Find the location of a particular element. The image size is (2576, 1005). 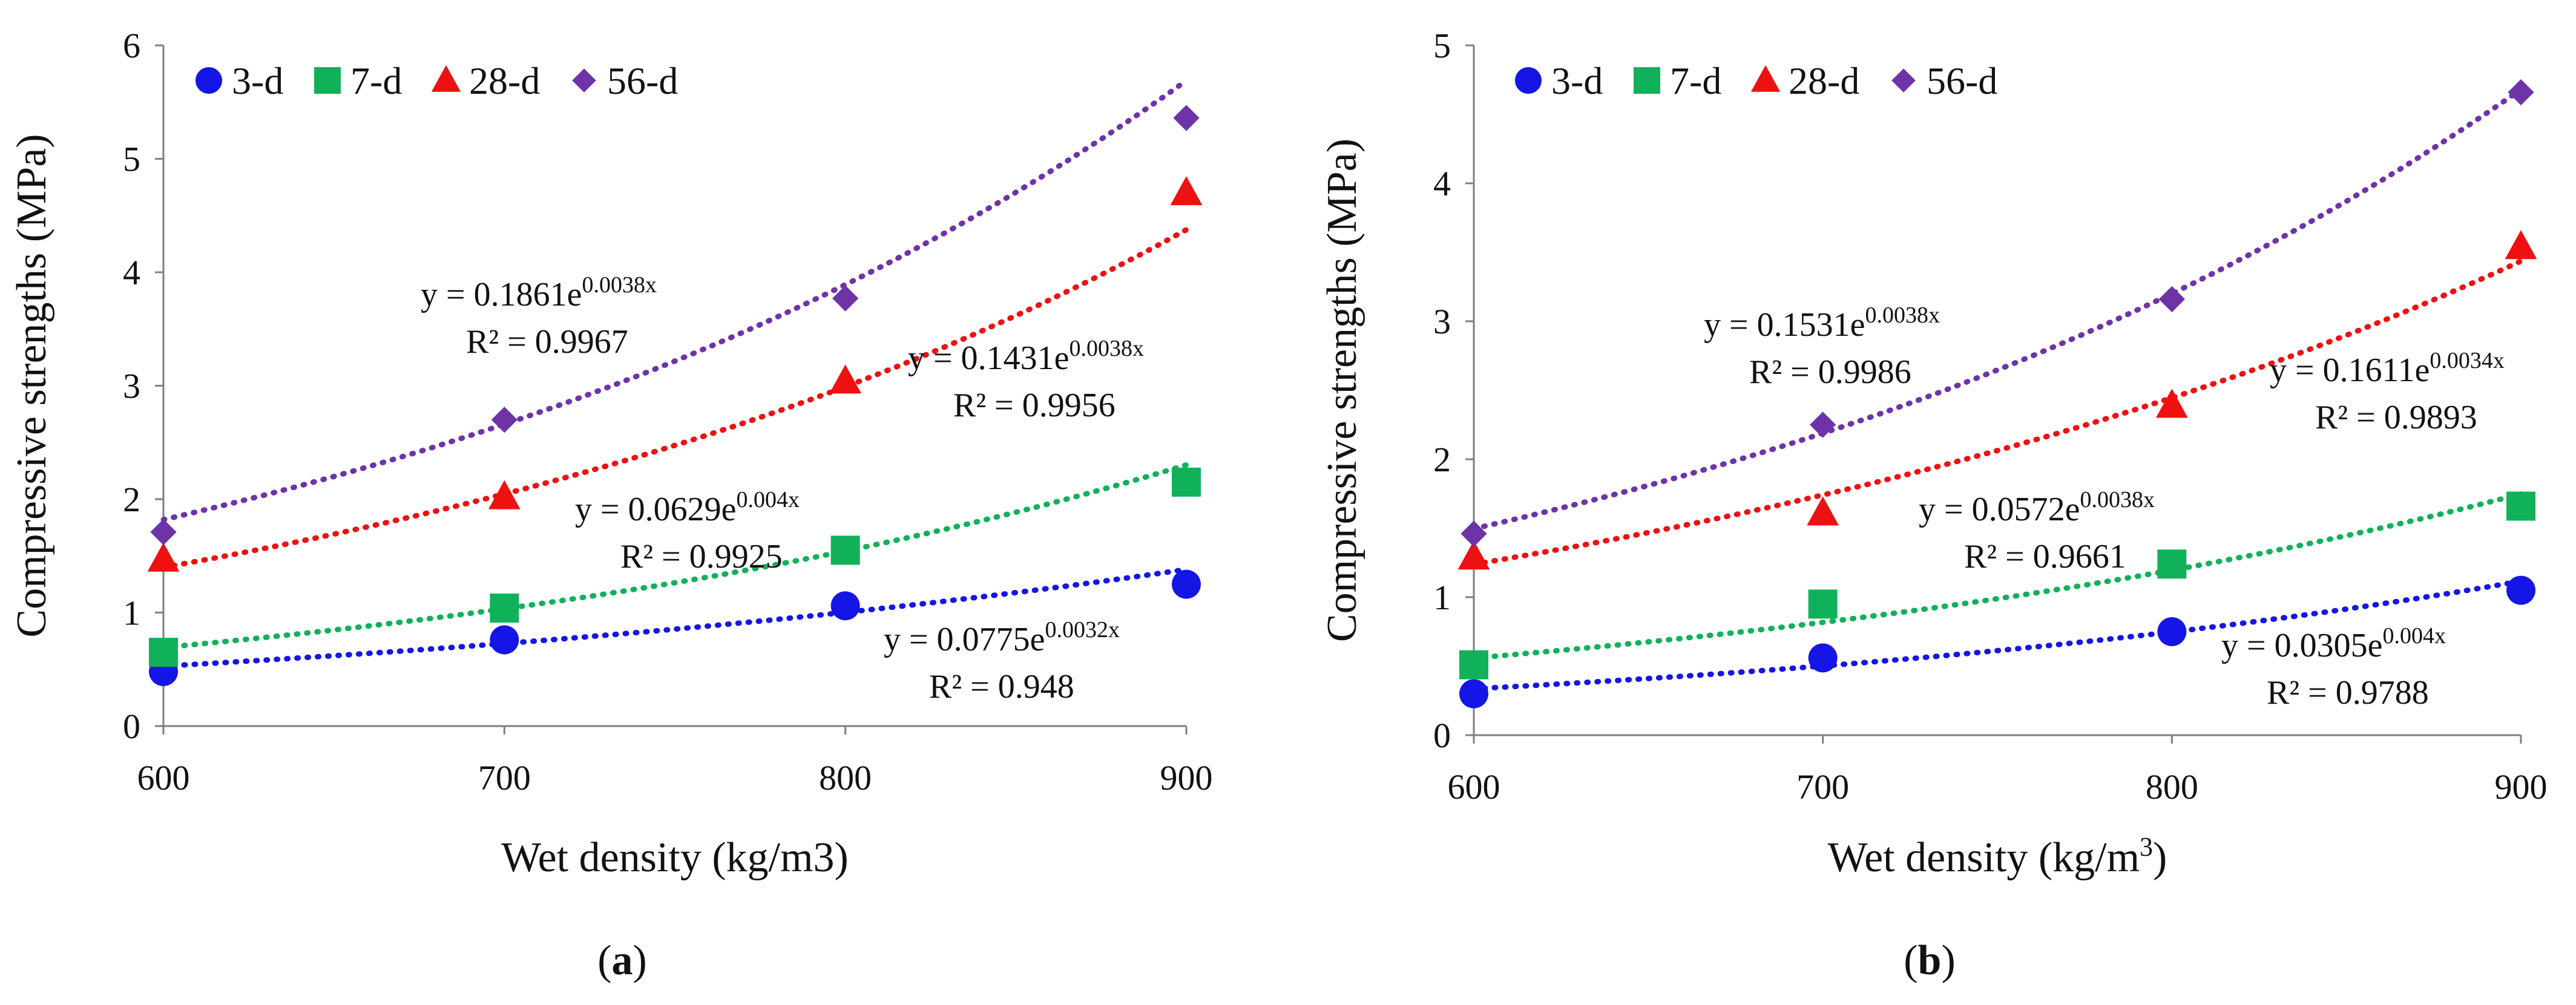

equation-56-d: y = 0.1861e0.0038x is located at coordinates (539, 292).